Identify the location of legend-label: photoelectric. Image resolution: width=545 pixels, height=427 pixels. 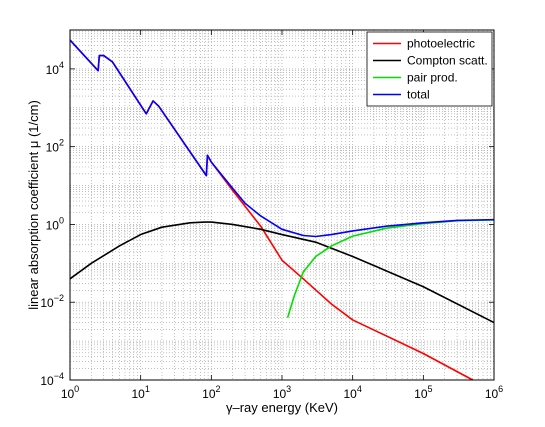
(441, 44).